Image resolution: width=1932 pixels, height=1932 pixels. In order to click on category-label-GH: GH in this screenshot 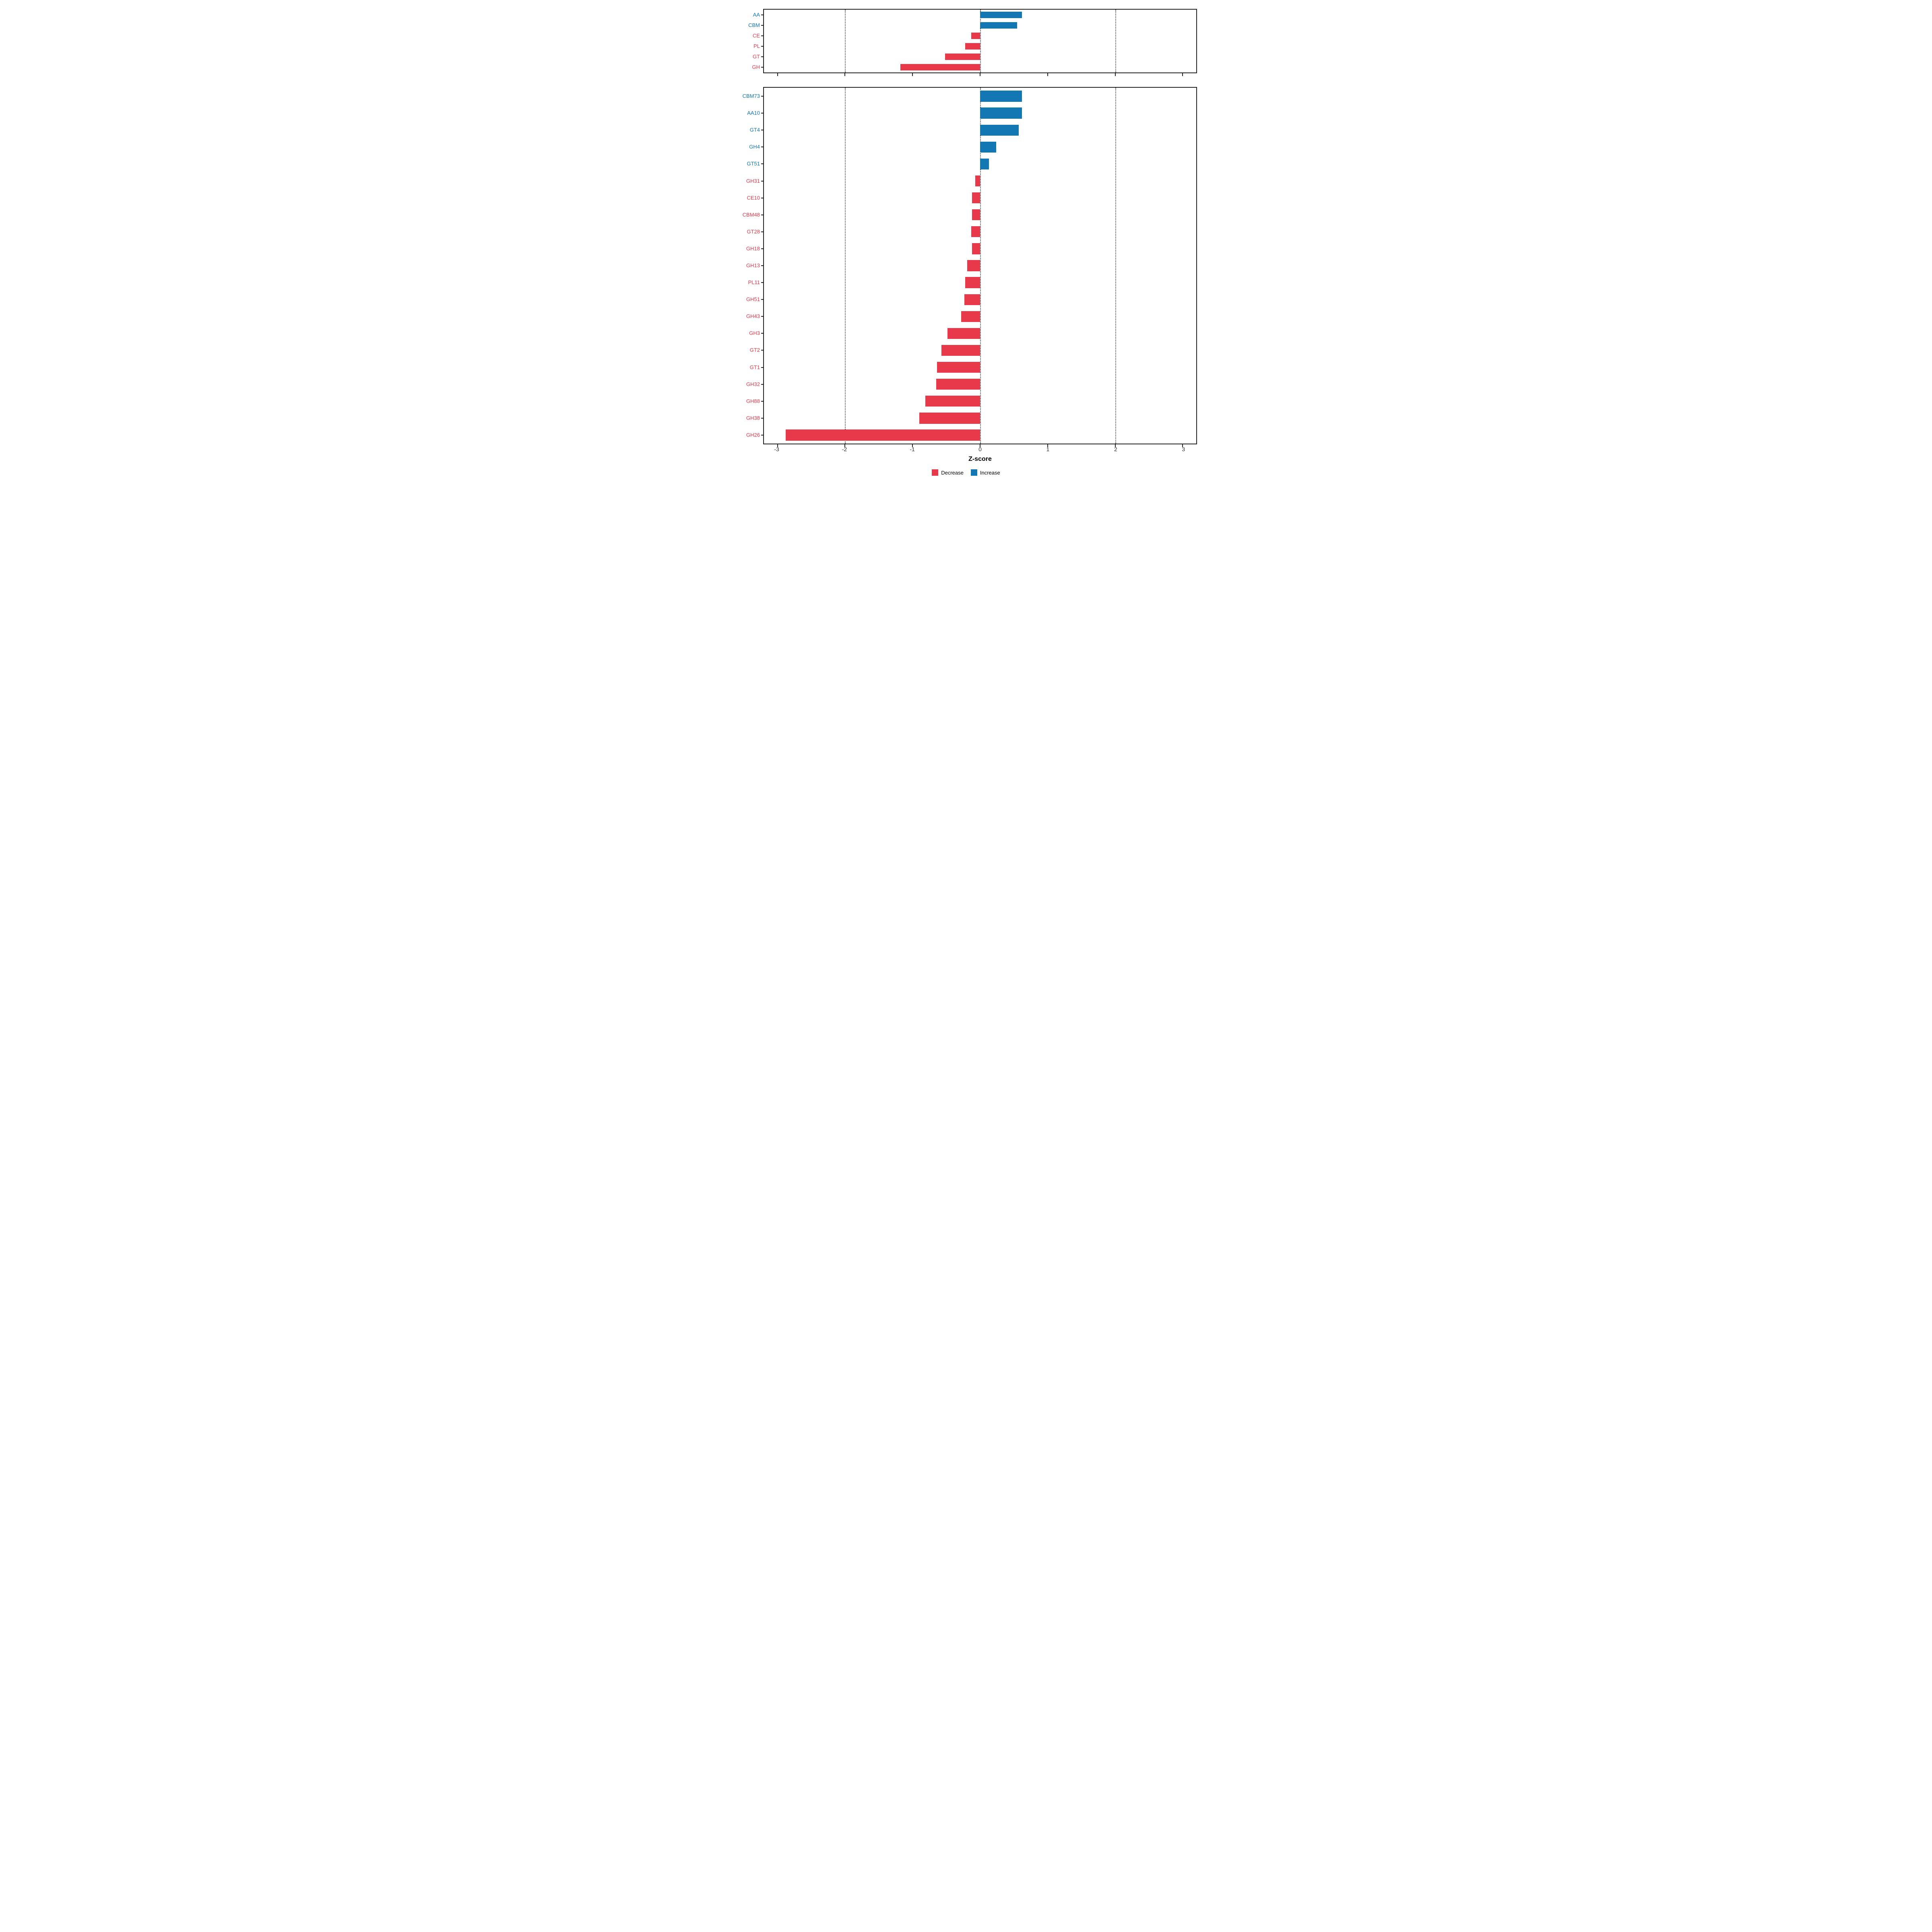, I will do `click(756, 67)`.